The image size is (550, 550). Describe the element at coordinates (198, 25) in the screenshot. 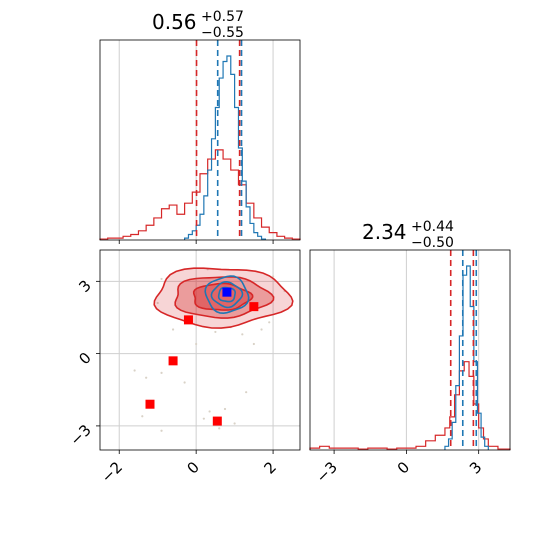

I see `top-left-title: 0.56 +0.57 −0.55` at that location.